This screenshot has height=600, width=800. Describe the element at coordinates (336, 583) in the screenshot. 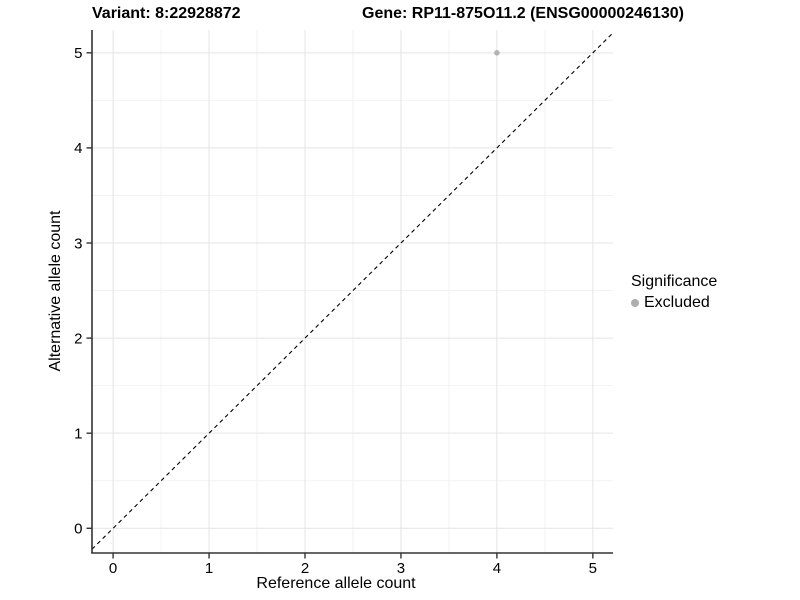

I see `x-axis-title: Reference allele count` at that location.